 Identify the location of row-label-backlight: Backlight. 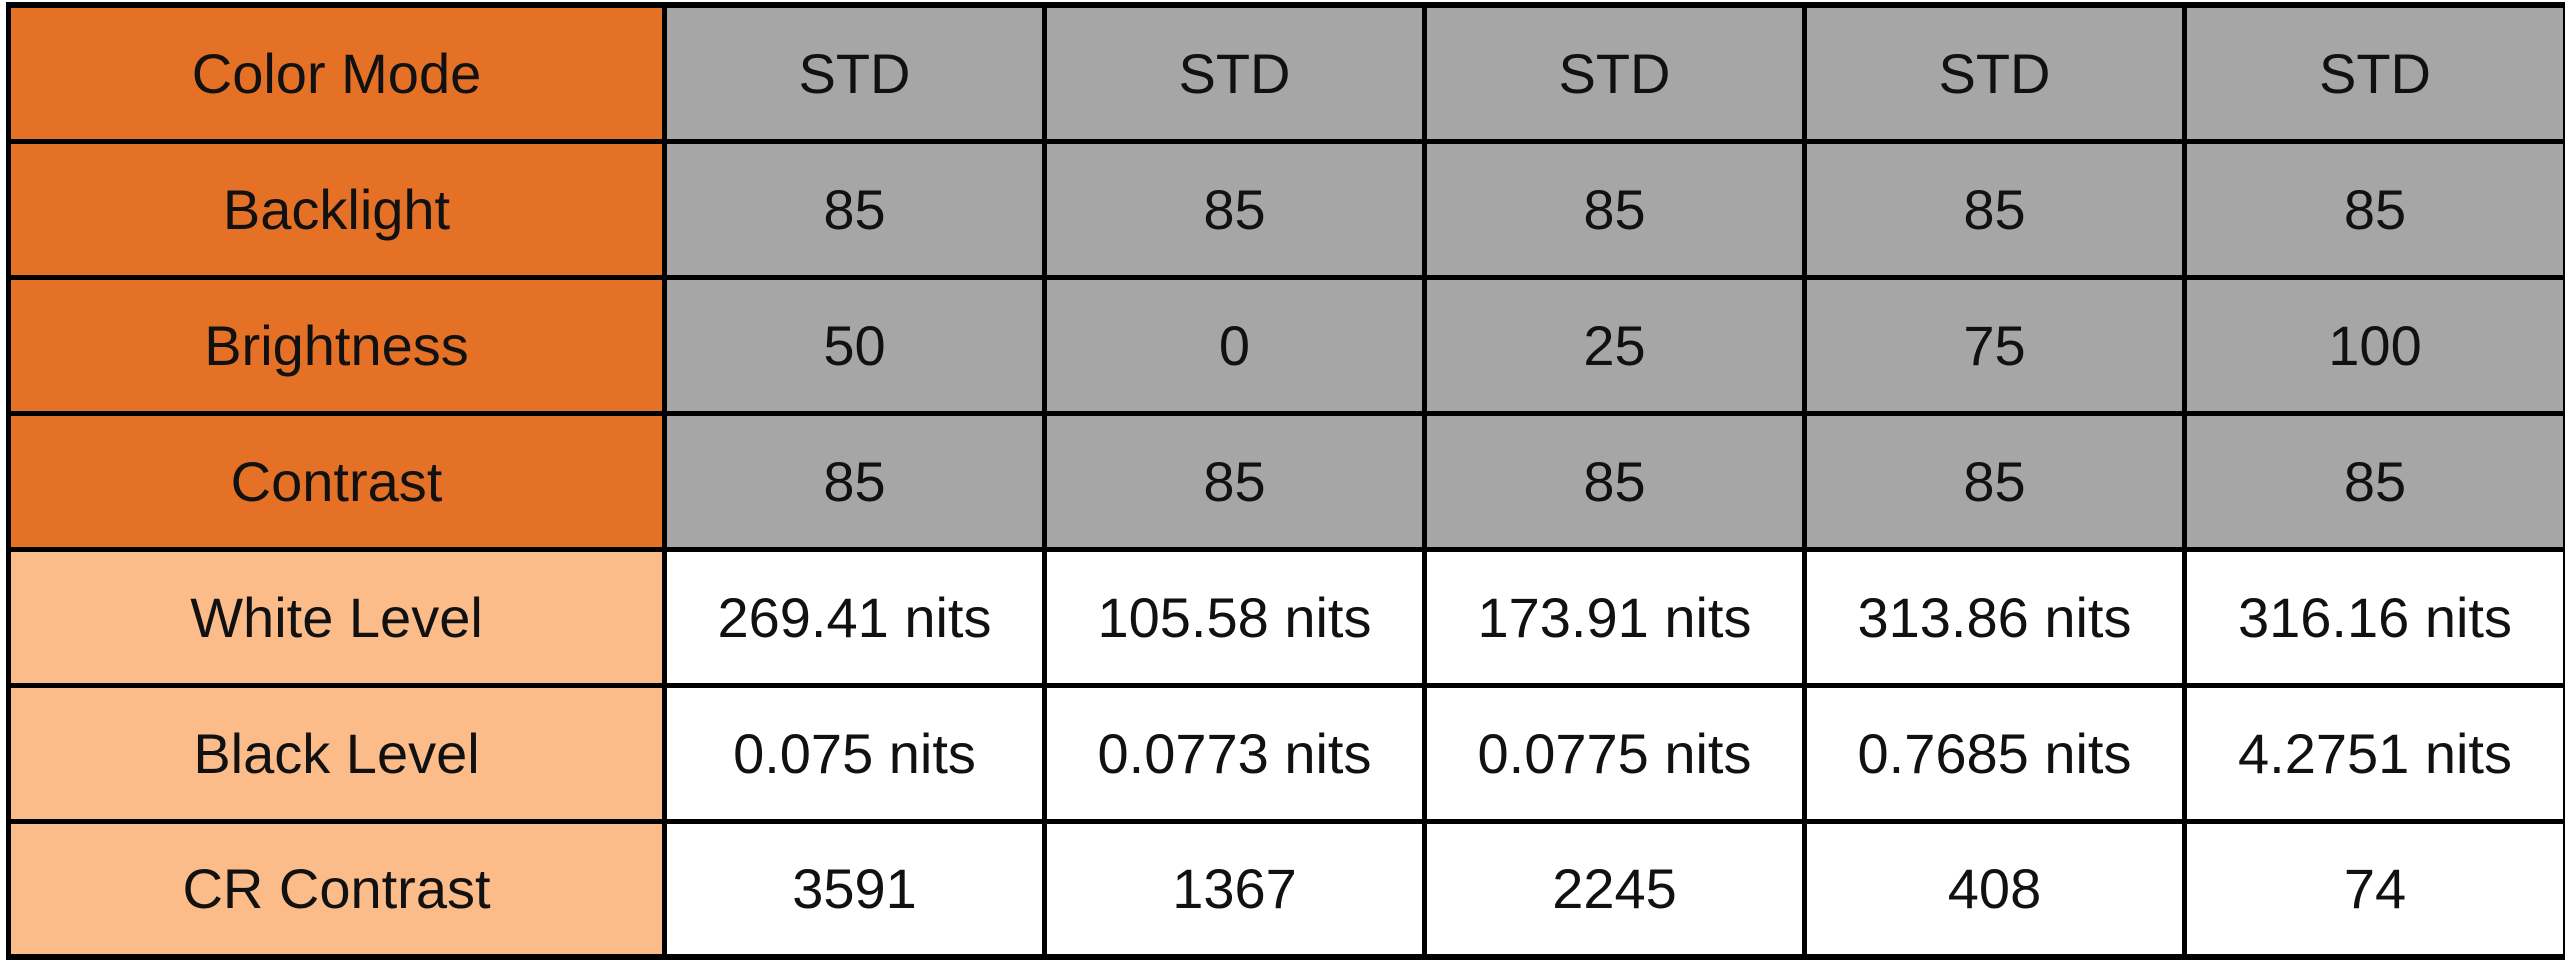
(336, 209).